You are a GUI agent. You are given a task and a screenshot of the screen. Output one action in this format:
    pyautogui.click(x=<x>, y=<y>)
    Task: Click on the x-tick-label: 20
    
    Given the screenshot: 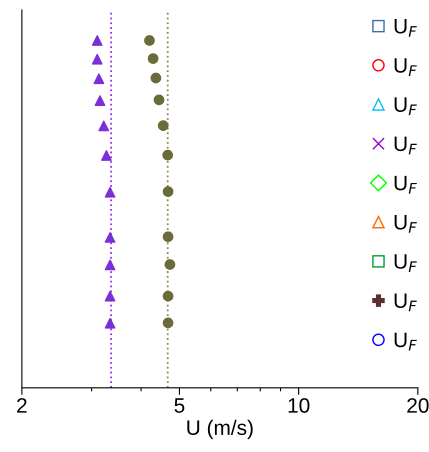 What is the action you would take?
    pyautogui.click(x=418, y=405)
    